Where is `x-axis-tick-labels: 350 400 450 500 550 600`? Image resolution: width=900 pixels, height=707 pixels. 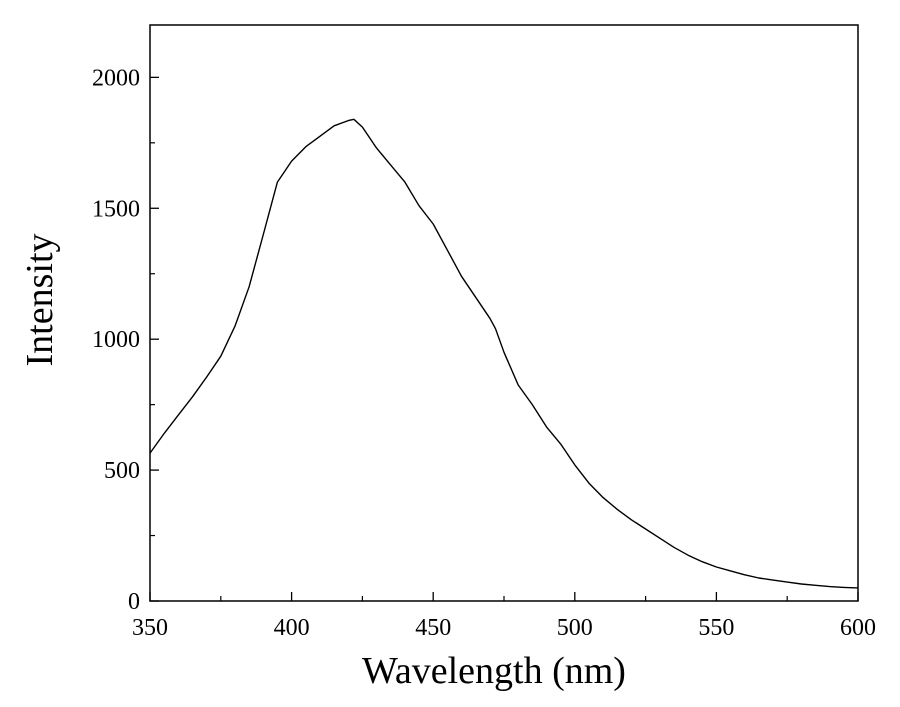
x-axis-tick-labels: 350 400 450 500 550 600 is located at coordinates (504, 628).